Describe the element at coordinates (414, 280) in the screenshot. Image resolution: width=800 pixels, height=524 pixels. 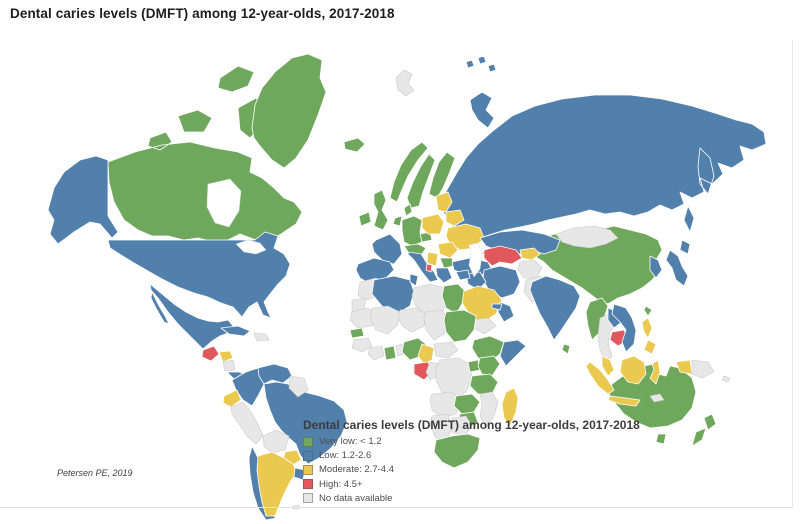
I see `region-tunisia: Tunisia` at that location.